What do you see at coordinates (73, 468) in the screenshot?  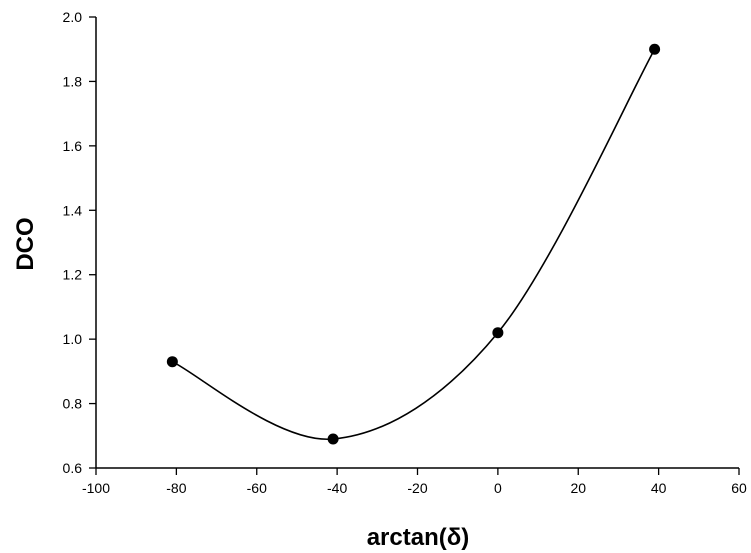 I see `y-tick-label: 0.6` at bounding box center [73, 468].